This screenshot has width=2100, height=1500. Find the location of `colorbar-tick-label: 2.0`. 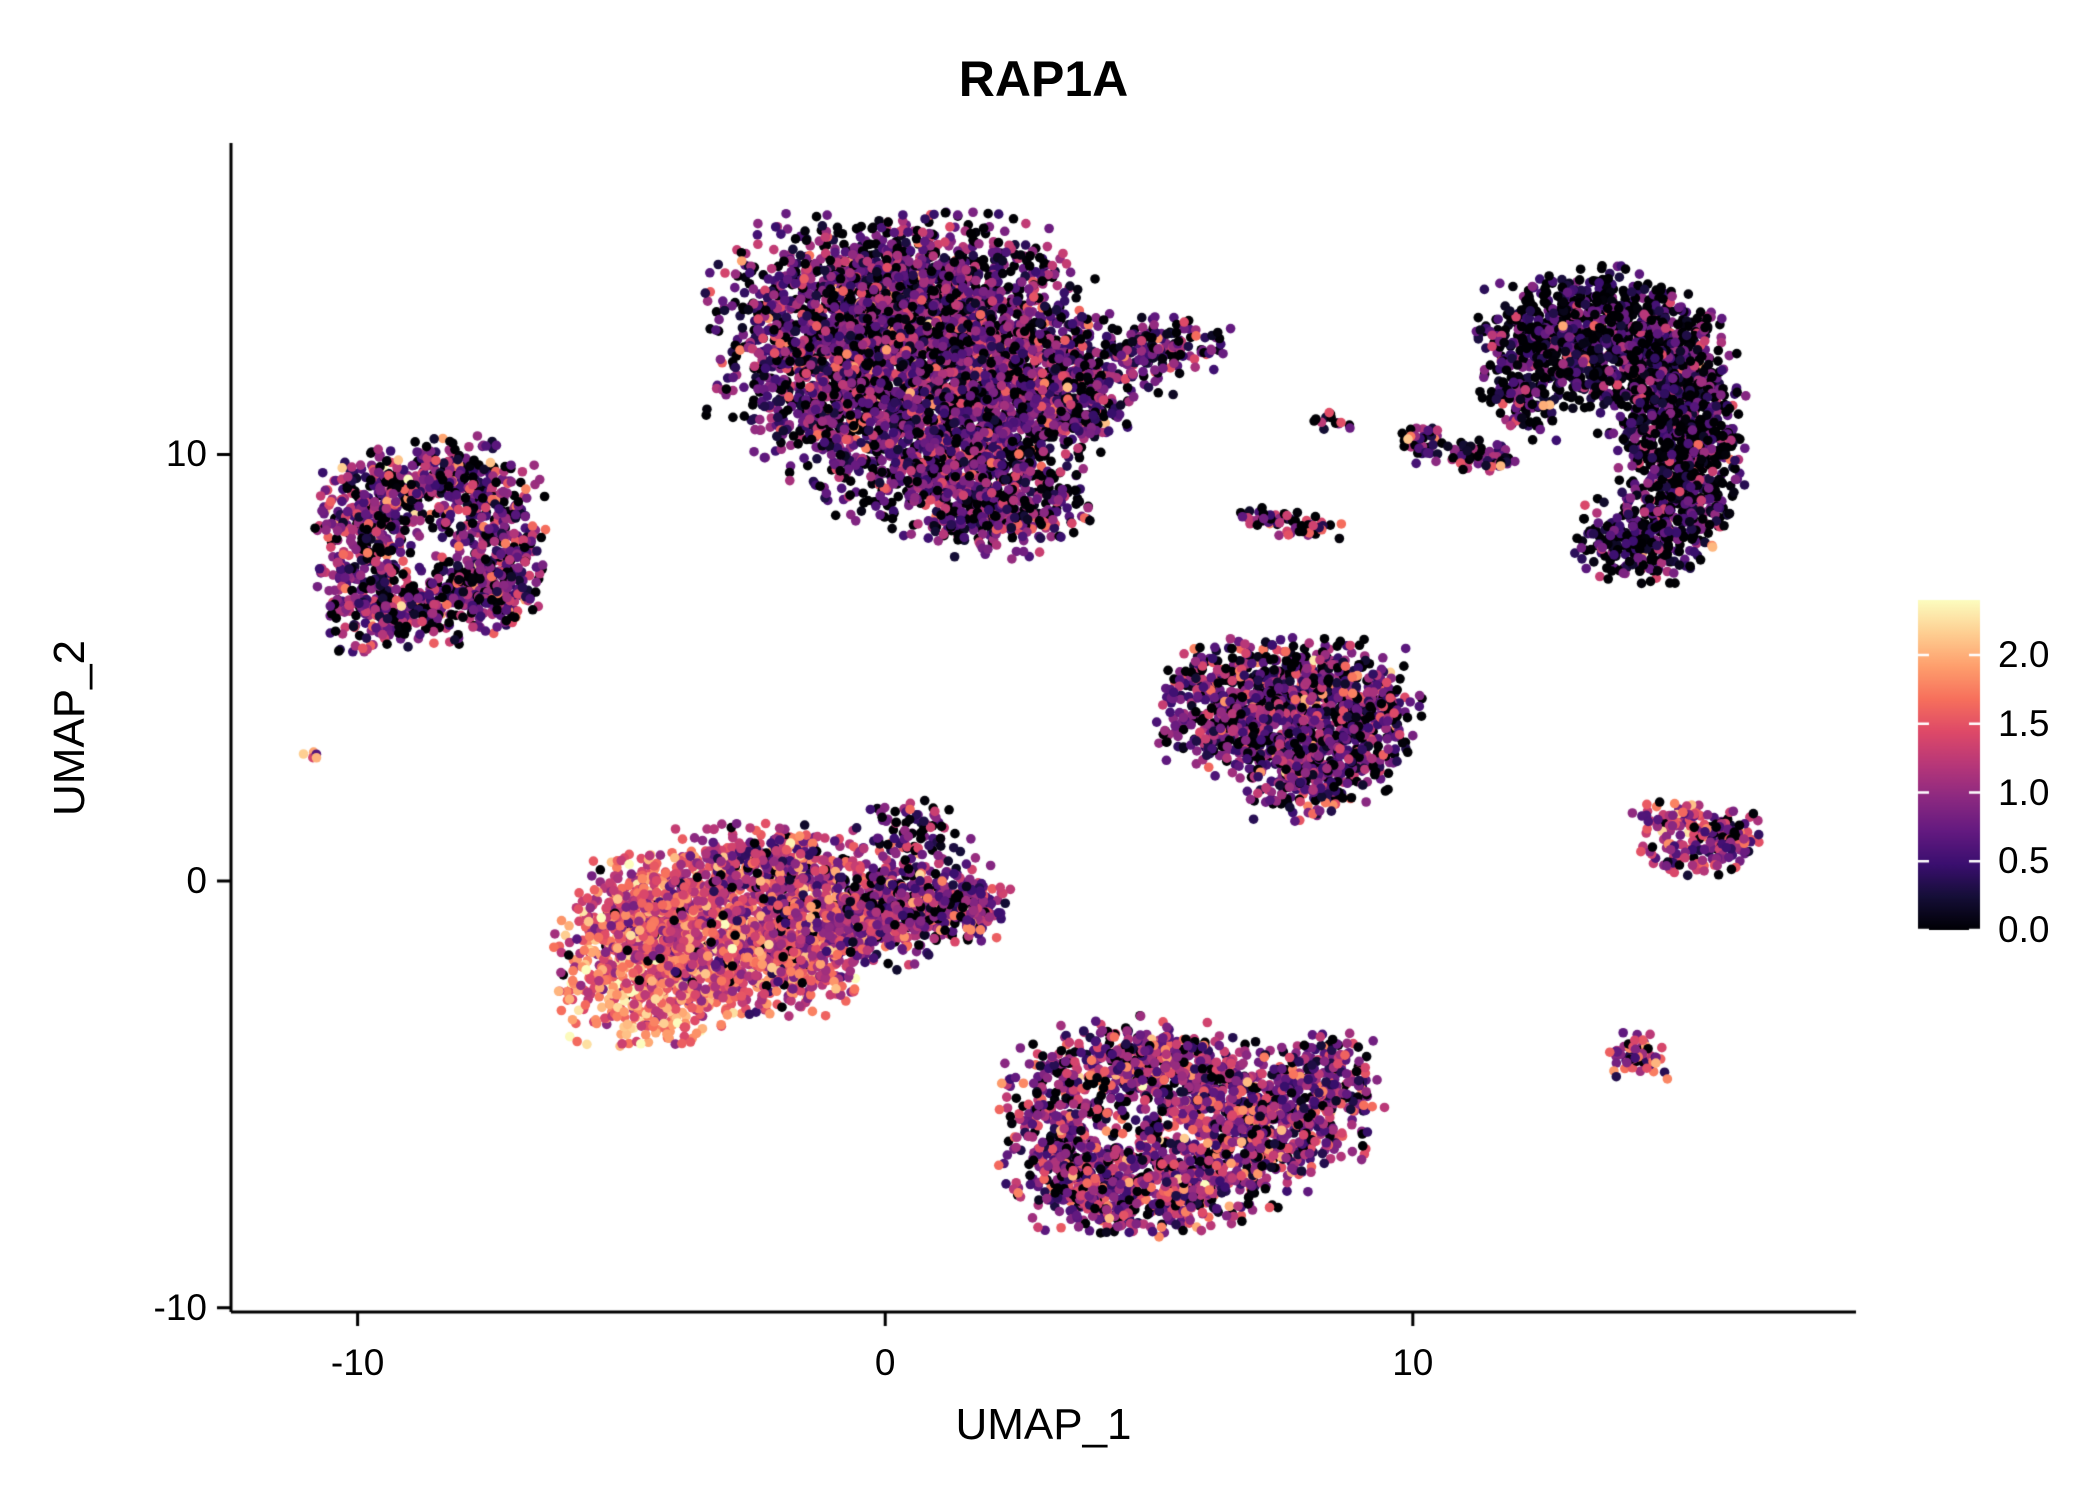

colorbar-tick-label: 2.0 is located at coordinates (2024, 654).